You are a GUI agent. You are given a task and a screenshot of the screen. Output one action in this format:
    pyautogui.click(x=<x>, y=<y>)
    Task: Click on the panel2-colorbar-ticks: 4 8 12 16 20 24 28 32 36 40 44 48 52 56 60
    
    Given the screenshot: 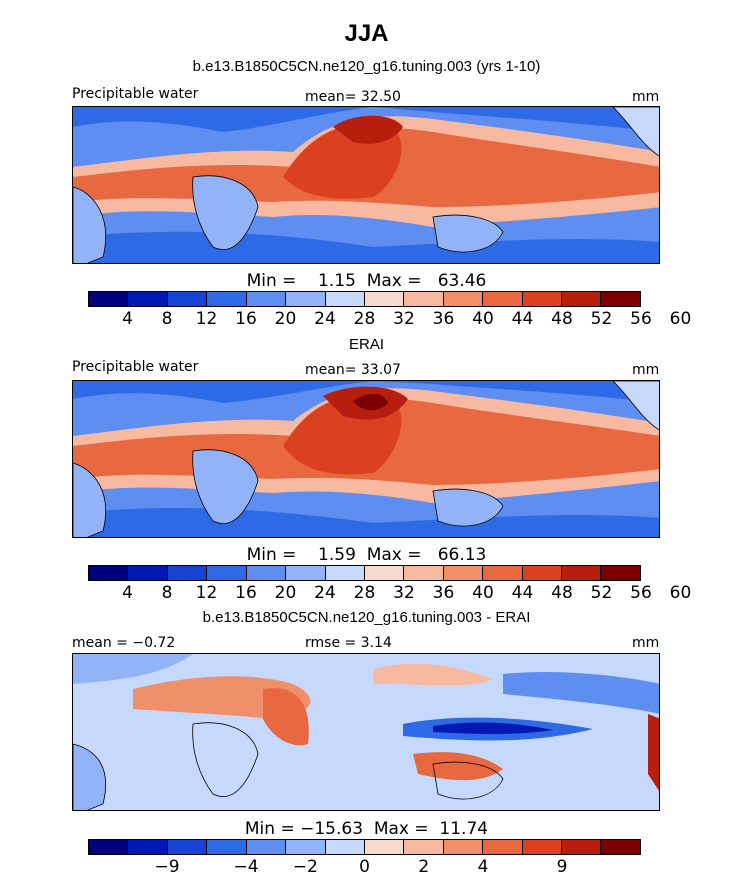 What is the action you would take?
    pyautogui.click(x=389, y=593)
    